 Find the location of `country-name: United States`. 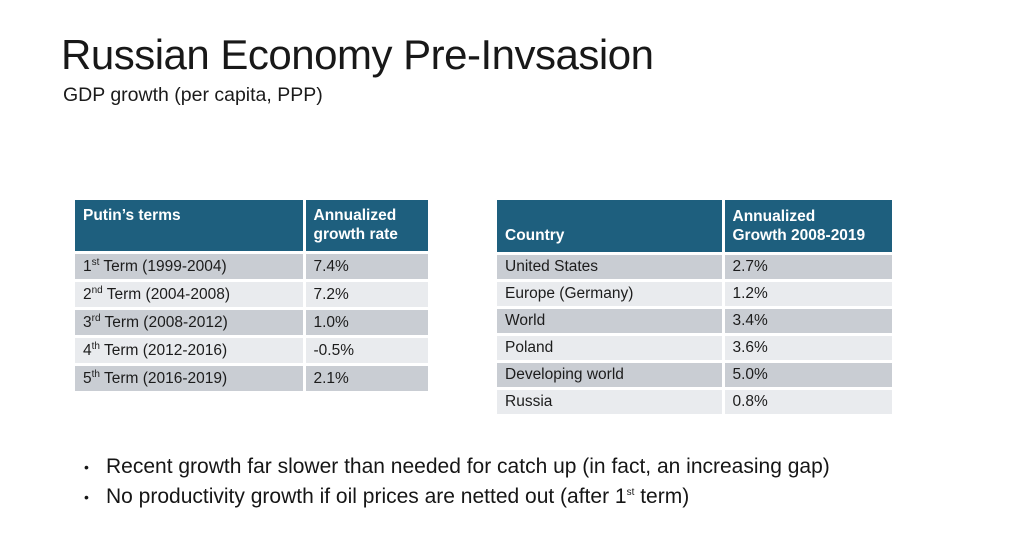

country-name: United States is located at coordinates (611, 267).